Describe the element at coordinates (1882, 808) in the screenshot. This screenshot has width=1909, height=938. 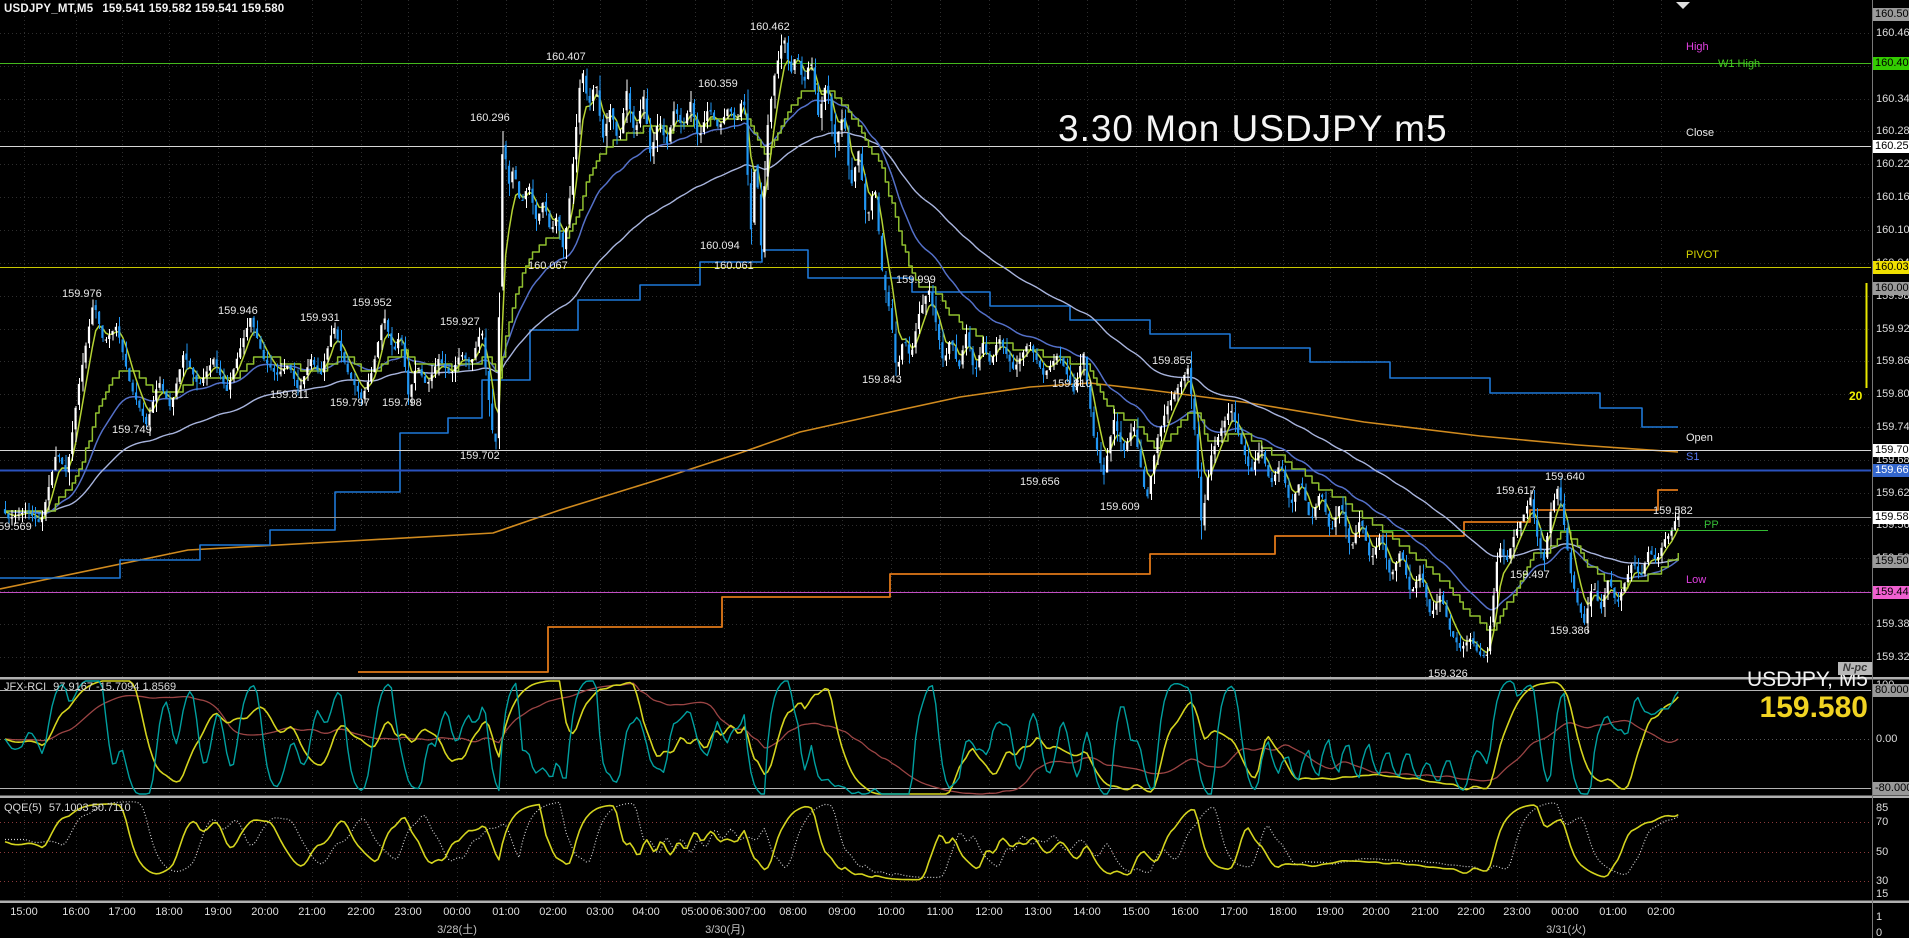
I see `qqe-axis-tick: 85` at that location.